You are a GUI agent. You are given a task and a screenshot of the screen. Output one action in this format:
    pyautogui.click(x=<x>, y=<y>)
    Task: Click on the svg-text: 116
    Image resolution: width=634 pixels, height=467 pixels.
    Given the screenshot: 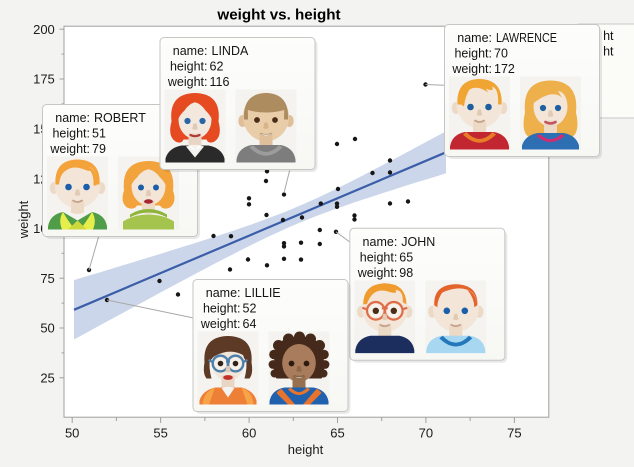 What is the action you would take?
    pyautogui.click(x=220, y=82)
    